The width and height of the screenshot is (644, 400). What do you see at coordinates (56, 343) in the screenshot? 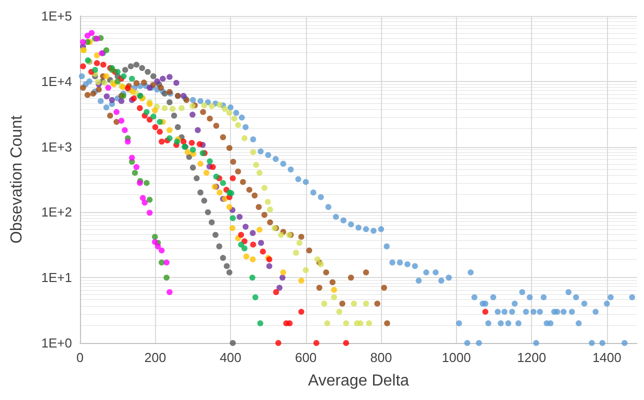
I see `y-tick-label: 1E+0` at bounding box center [56, 343].